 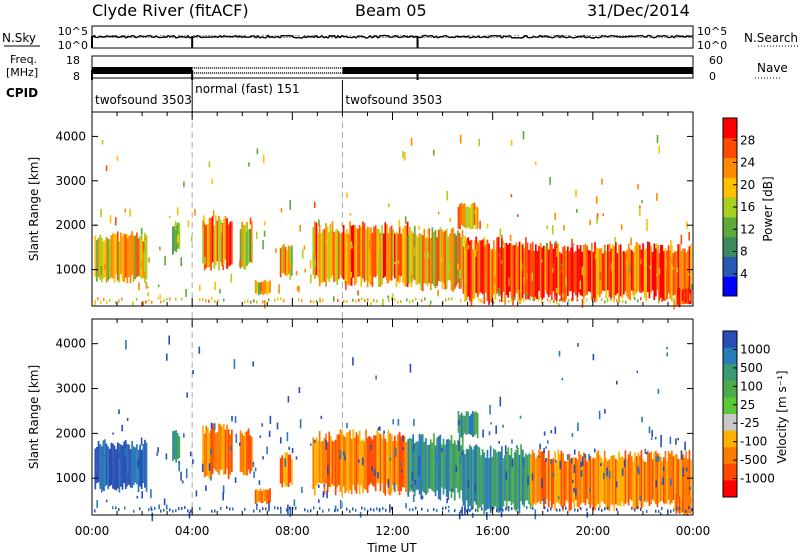 I want to click on y-tick-label: 4000, so click(x=70, y=136).